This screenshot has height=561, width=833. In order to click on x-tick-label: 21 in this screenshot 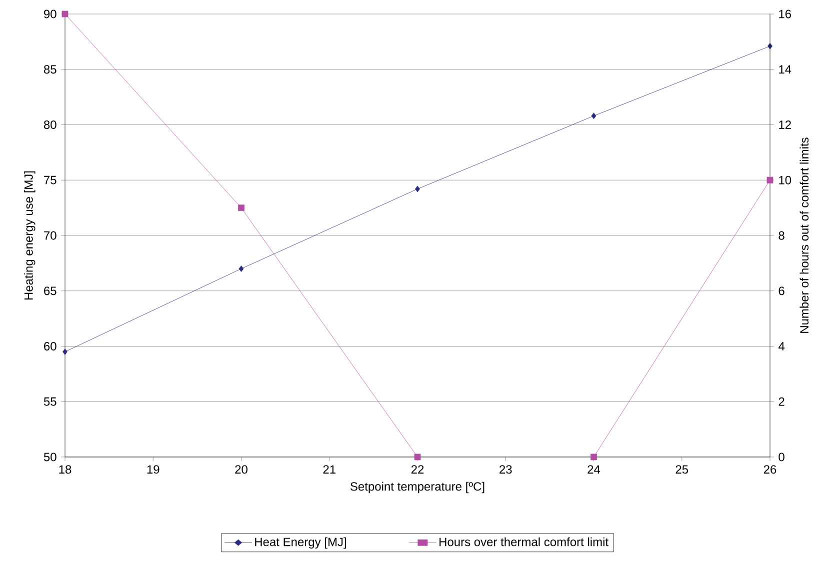, I will do `click(329, 469)`.